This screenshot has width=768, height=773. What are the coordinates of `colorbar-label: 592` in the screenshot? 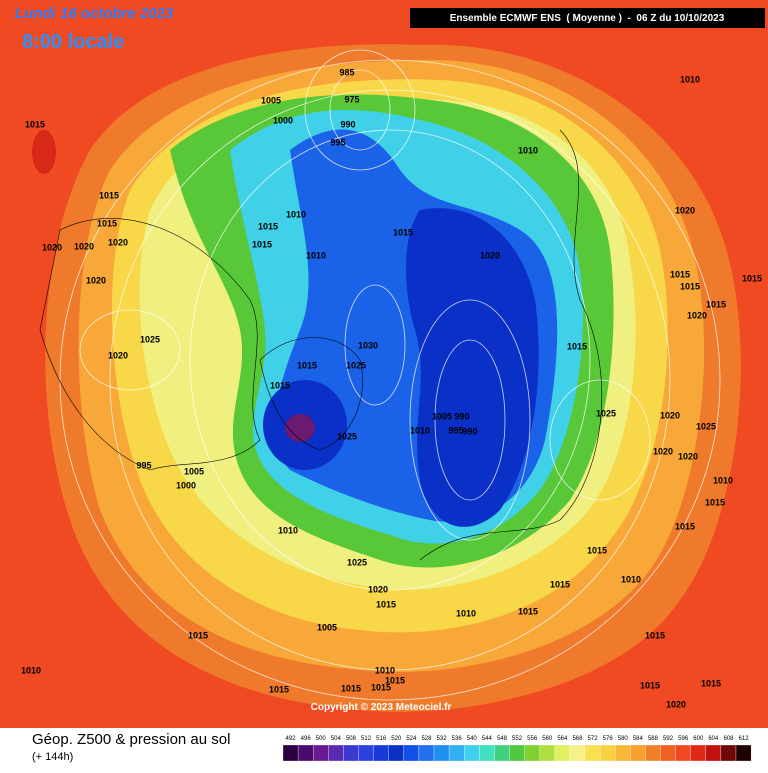 It's located at (668, 739).